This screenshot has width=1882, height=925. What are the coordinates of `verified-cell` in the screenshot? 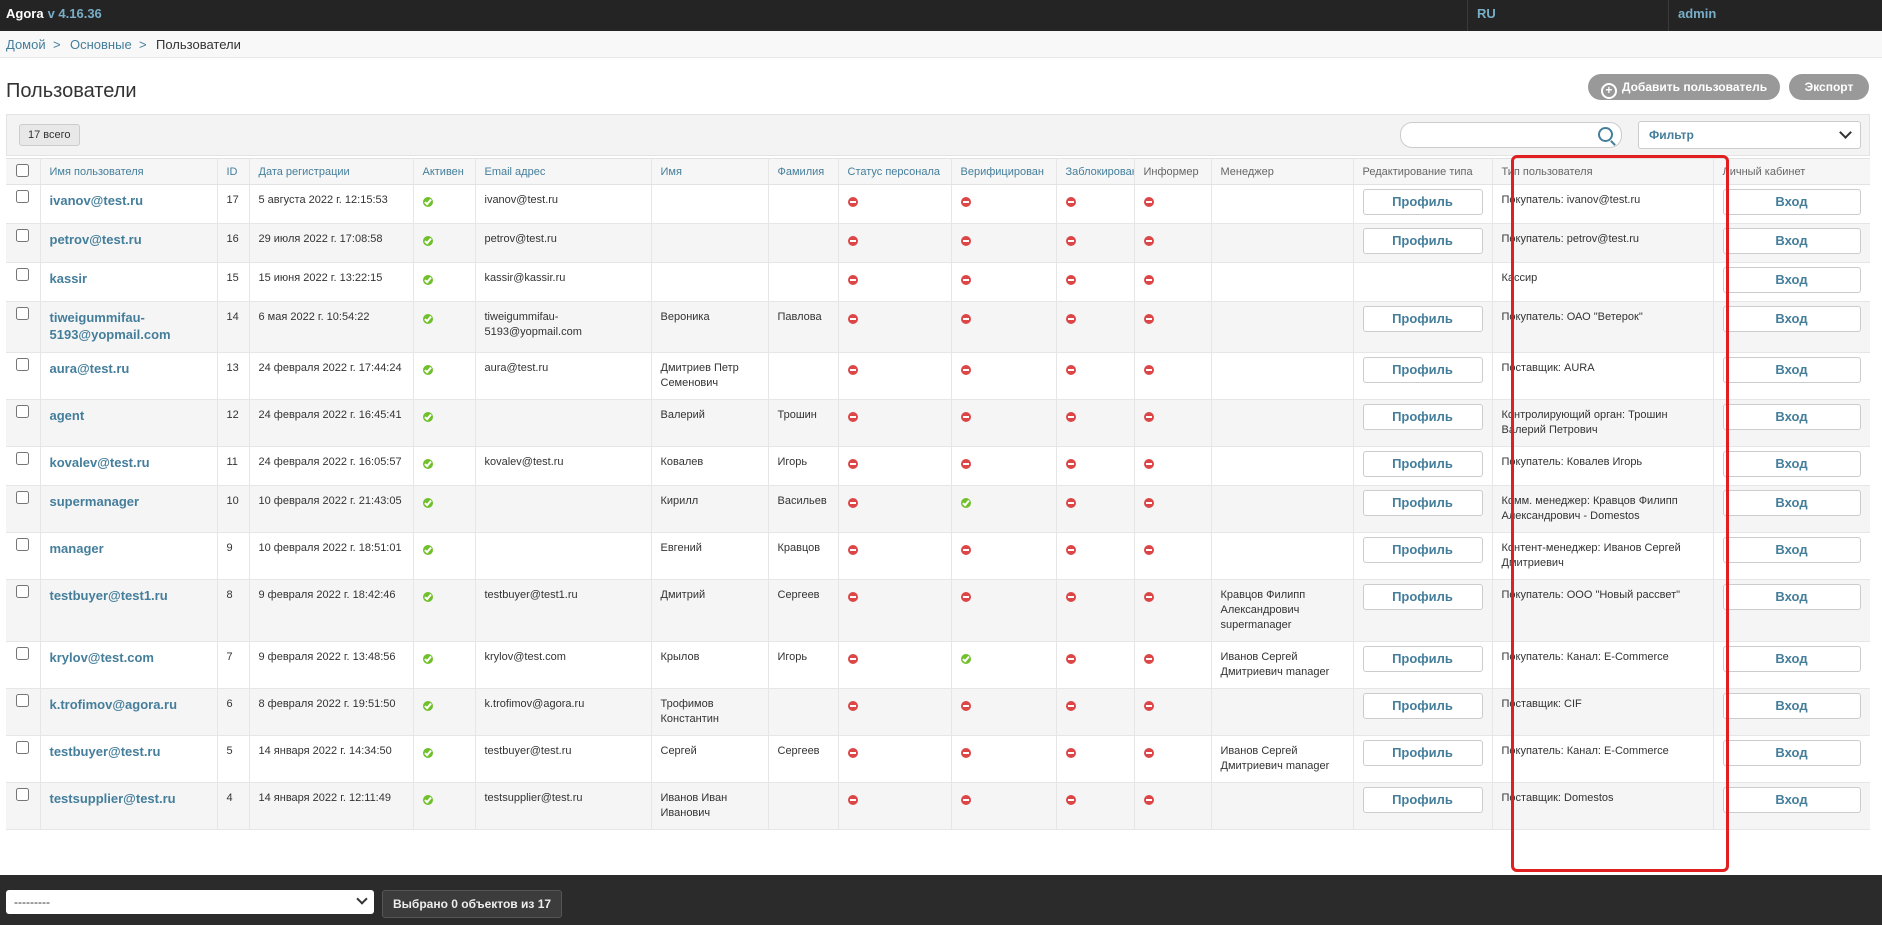 It's located at (1004, 243).